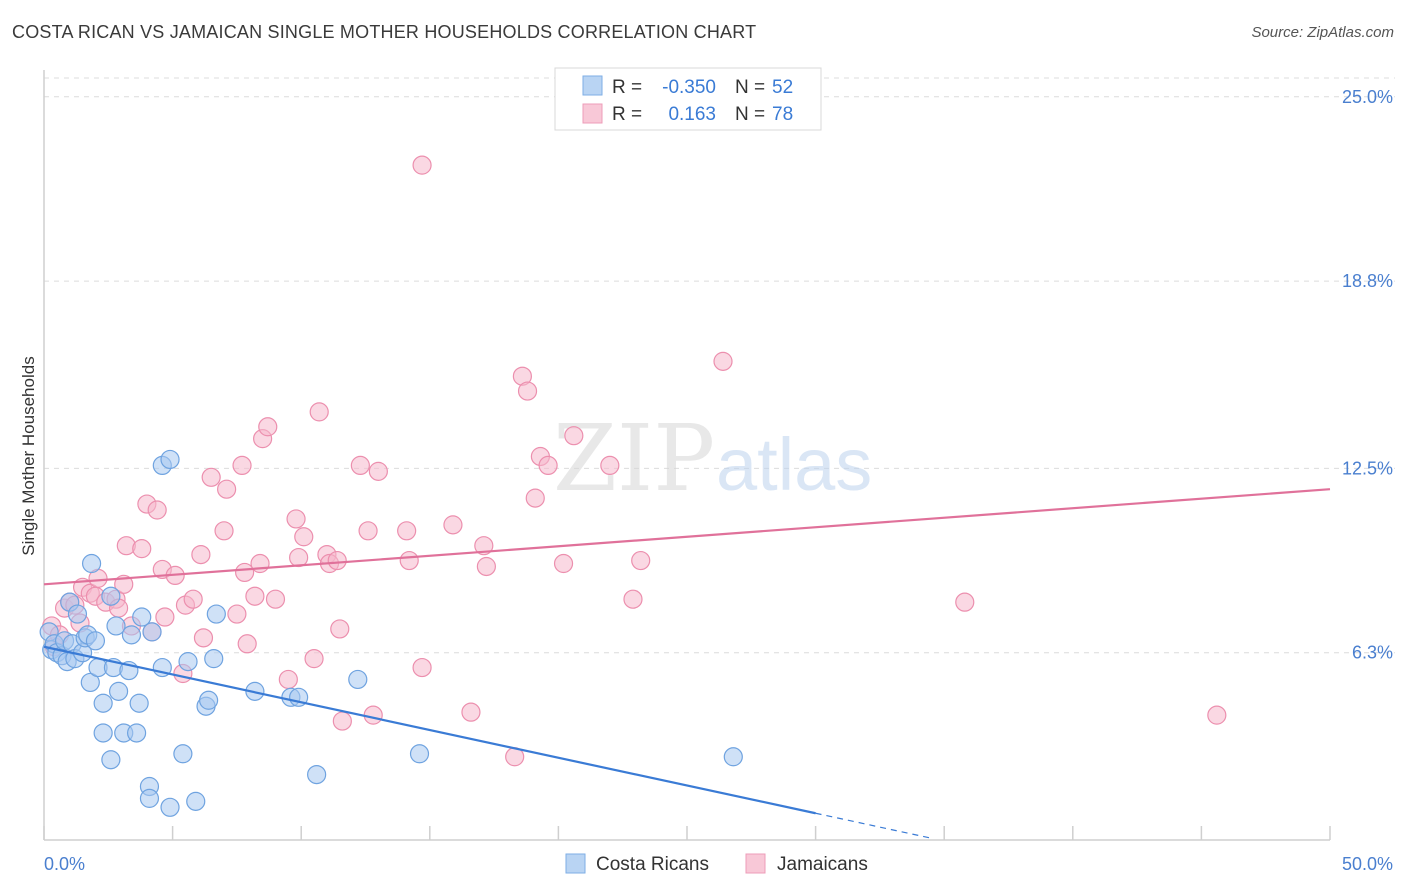  What do you see at coordinates (634, 458) in the screenshot?
I see `watermark-zip: ZIP` at bounding box center [634, 458].